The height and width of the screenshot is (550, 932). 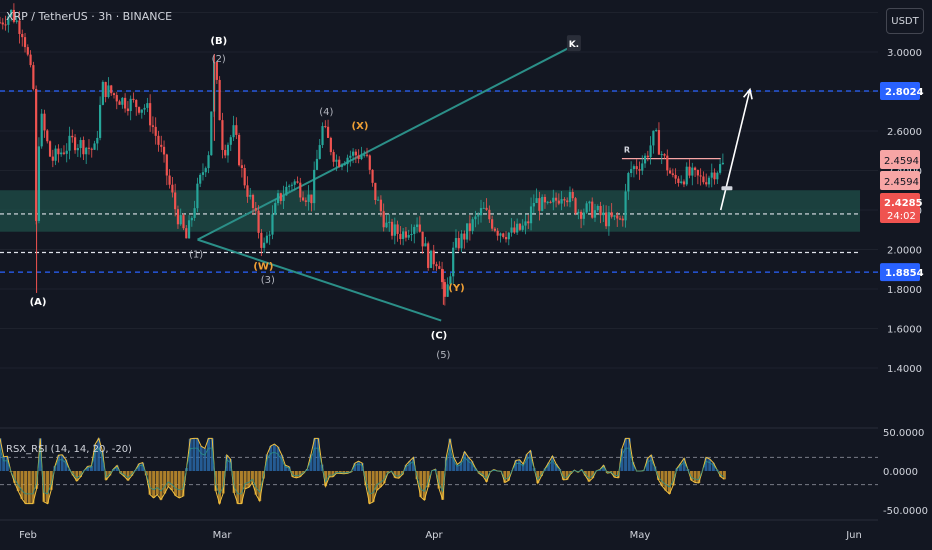 I want to click on level-badge, so click(x=900, y=91).